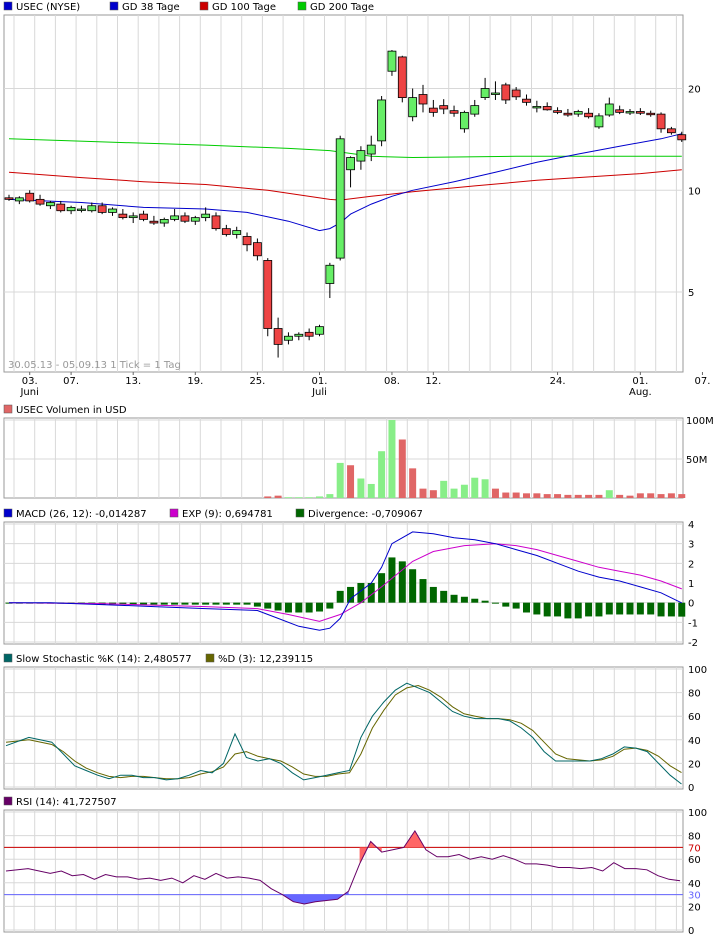 The width and height of the screenshot is (726, 940). What do you see at coordinates (694, 884) in the screenshot?
I see `rsi-tick-label: 40` at bounding box center [694, 884].